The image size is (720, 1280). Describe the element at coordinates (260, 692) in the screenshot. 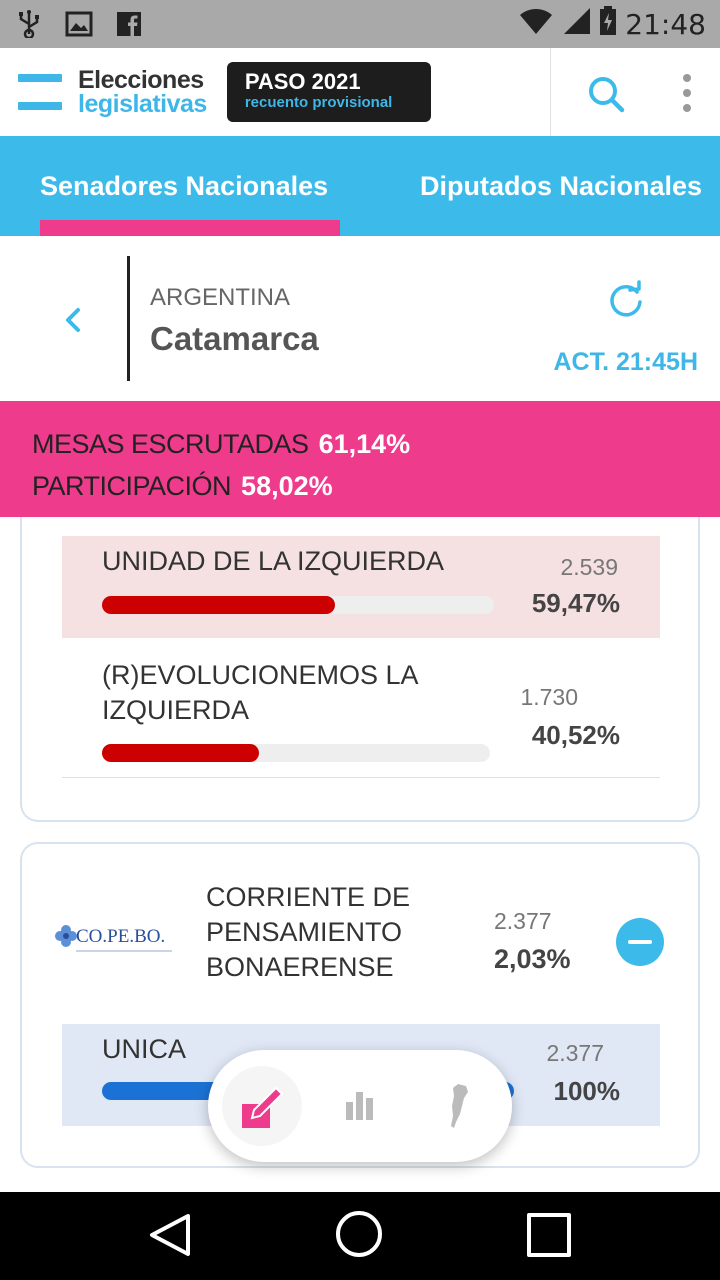

I see `list-name: (R)EVOLUCIONEMOS LA IZQUIERDA` at that location.